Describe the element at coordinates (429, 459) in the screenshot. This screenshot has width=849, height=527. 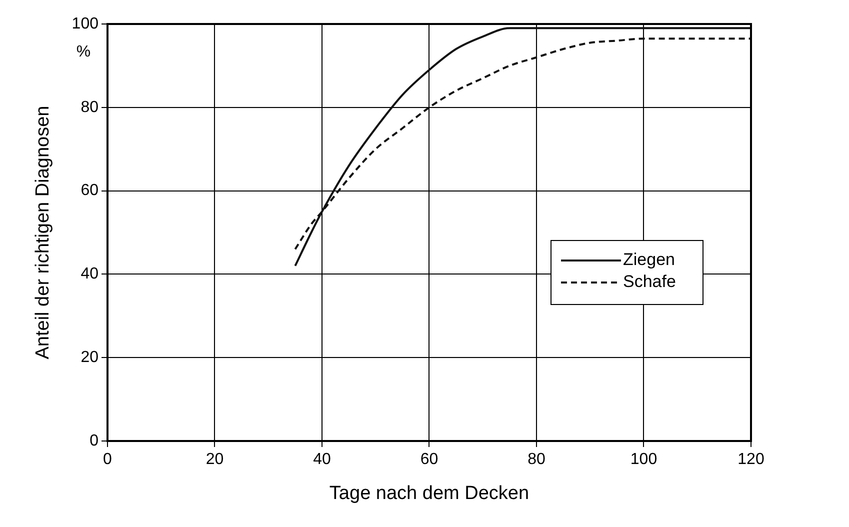
I see `x-tick-label: 60` at that location.